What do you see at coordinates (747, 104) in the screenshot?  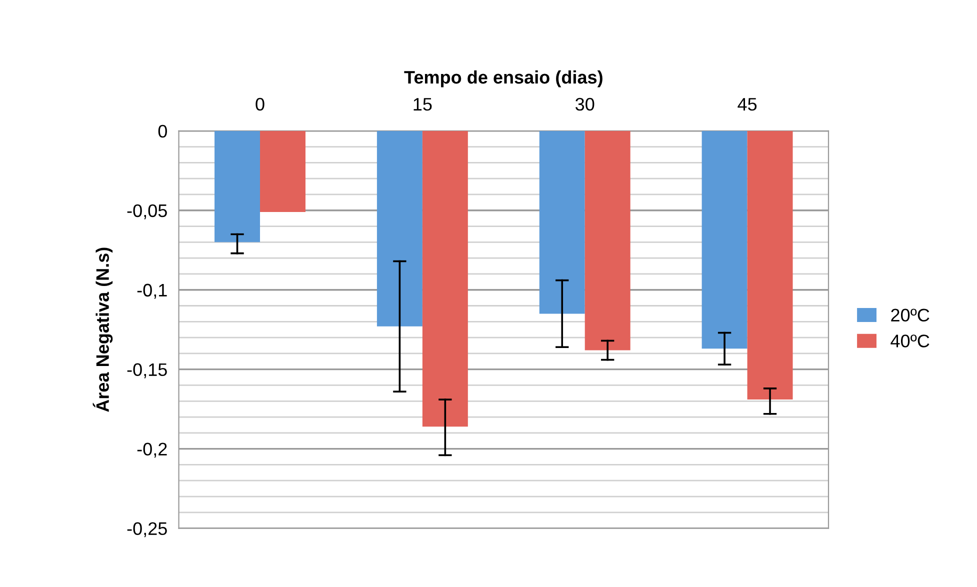 I see `x-tick-label: 45` at bounding box center [747, 104].